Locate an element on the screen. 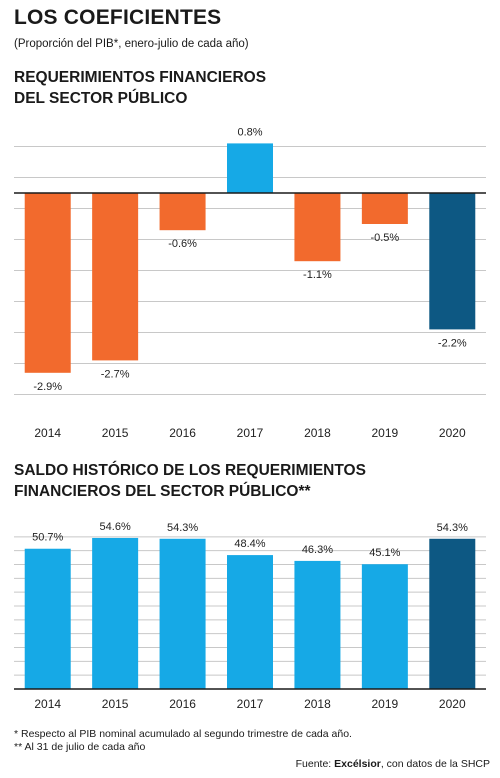 The height and width of the screenshot is (778, 500). chart2-value-label: 48.4% is located at coordinates (249, 544).